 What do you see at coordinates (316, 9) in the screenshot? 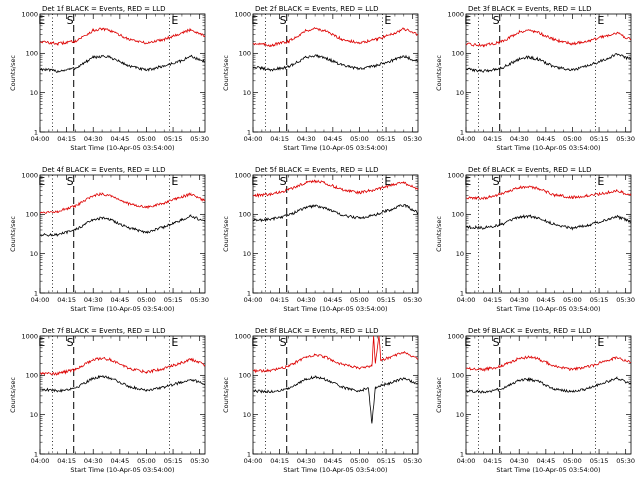
I see `panel-title: Det 2f BLACK = Events, RED = LLD` at bounding box center [316, 9].